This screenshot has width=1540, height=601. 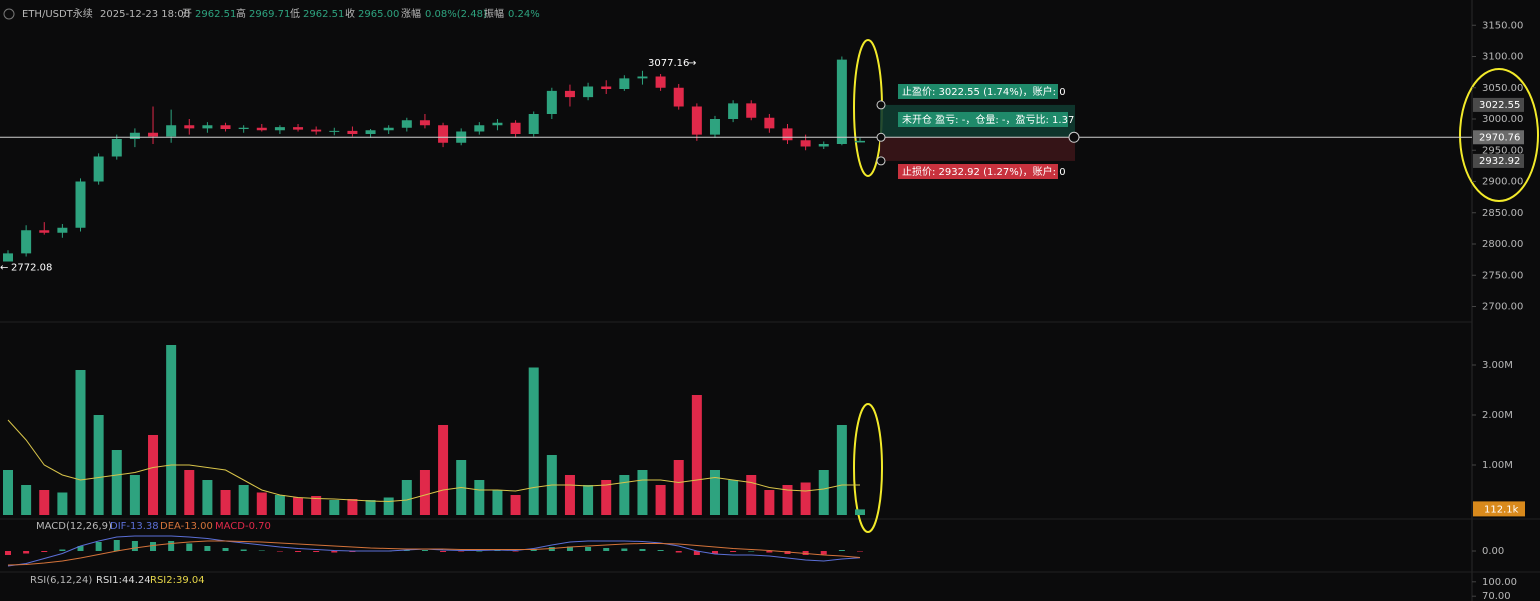 I want to click on price-tag: 3022.55, so click(x=1499, y=105).